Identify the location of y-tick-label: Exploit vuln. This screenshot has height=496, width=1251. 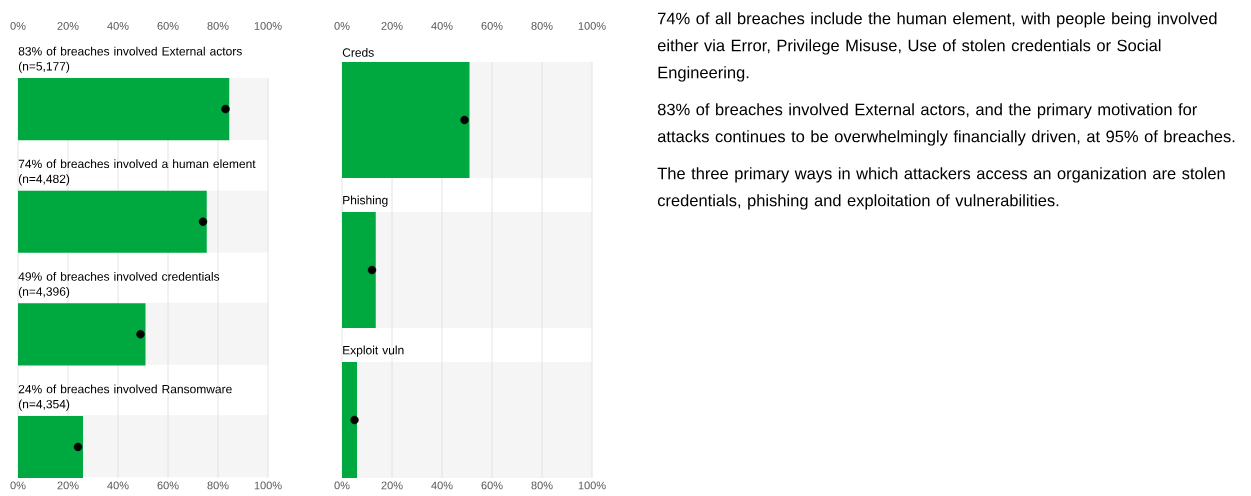
(373, 351).